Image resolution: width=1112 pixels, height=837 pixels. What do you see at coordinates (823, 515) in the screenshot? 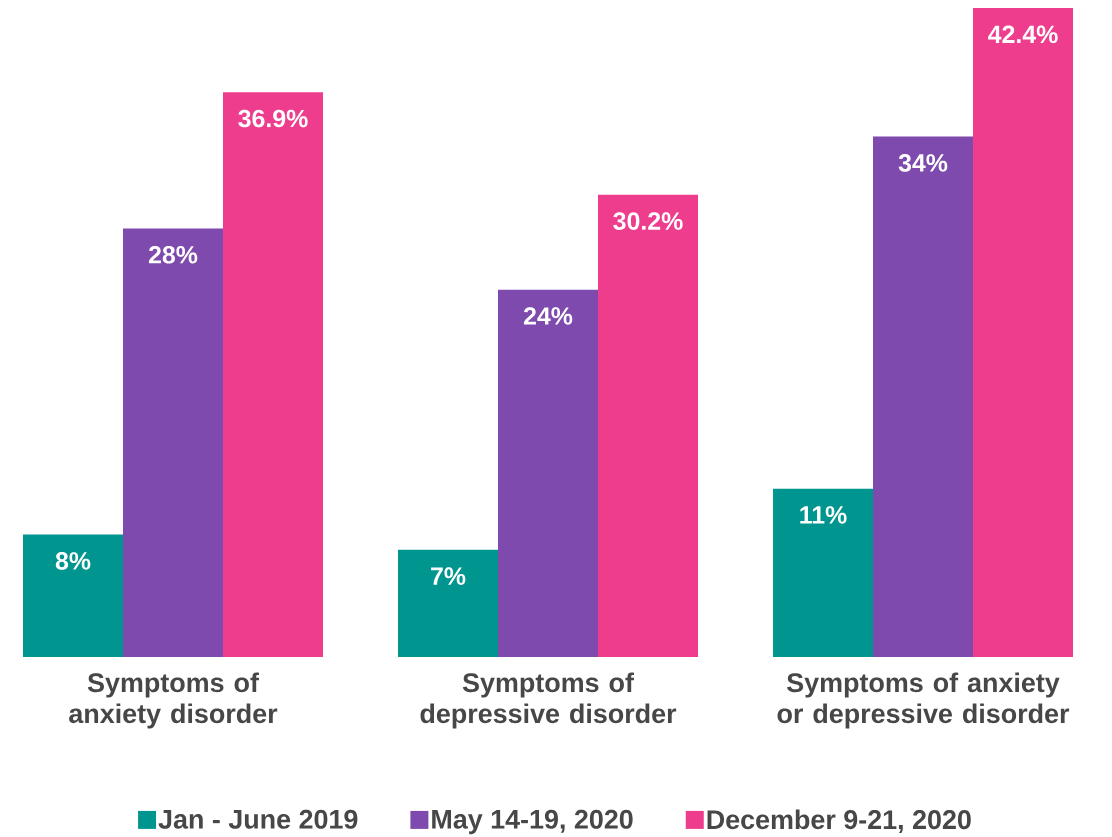
I see `data-label: 11%` at bounding box center [823, 515].